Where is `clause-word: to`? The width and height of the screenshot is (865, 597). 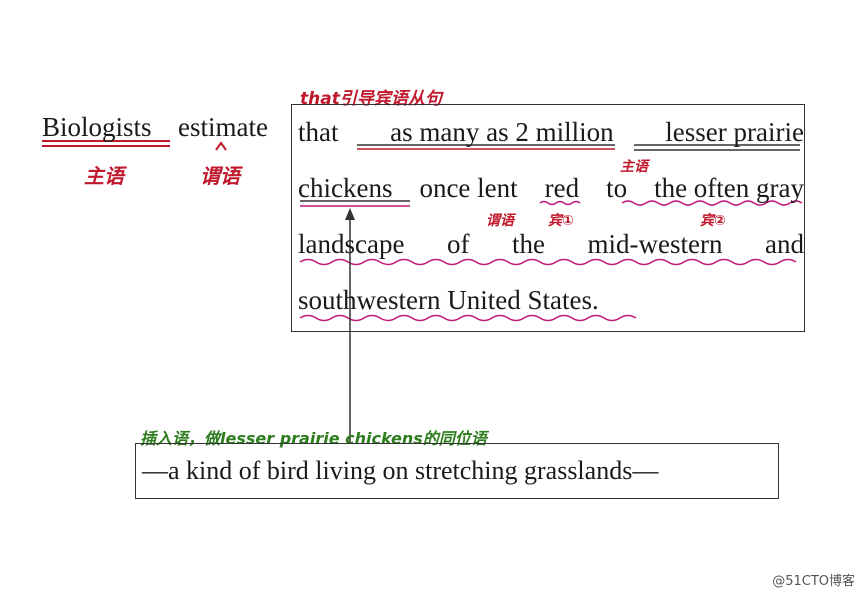
clause-word: to is located at coordinates (617, 188).